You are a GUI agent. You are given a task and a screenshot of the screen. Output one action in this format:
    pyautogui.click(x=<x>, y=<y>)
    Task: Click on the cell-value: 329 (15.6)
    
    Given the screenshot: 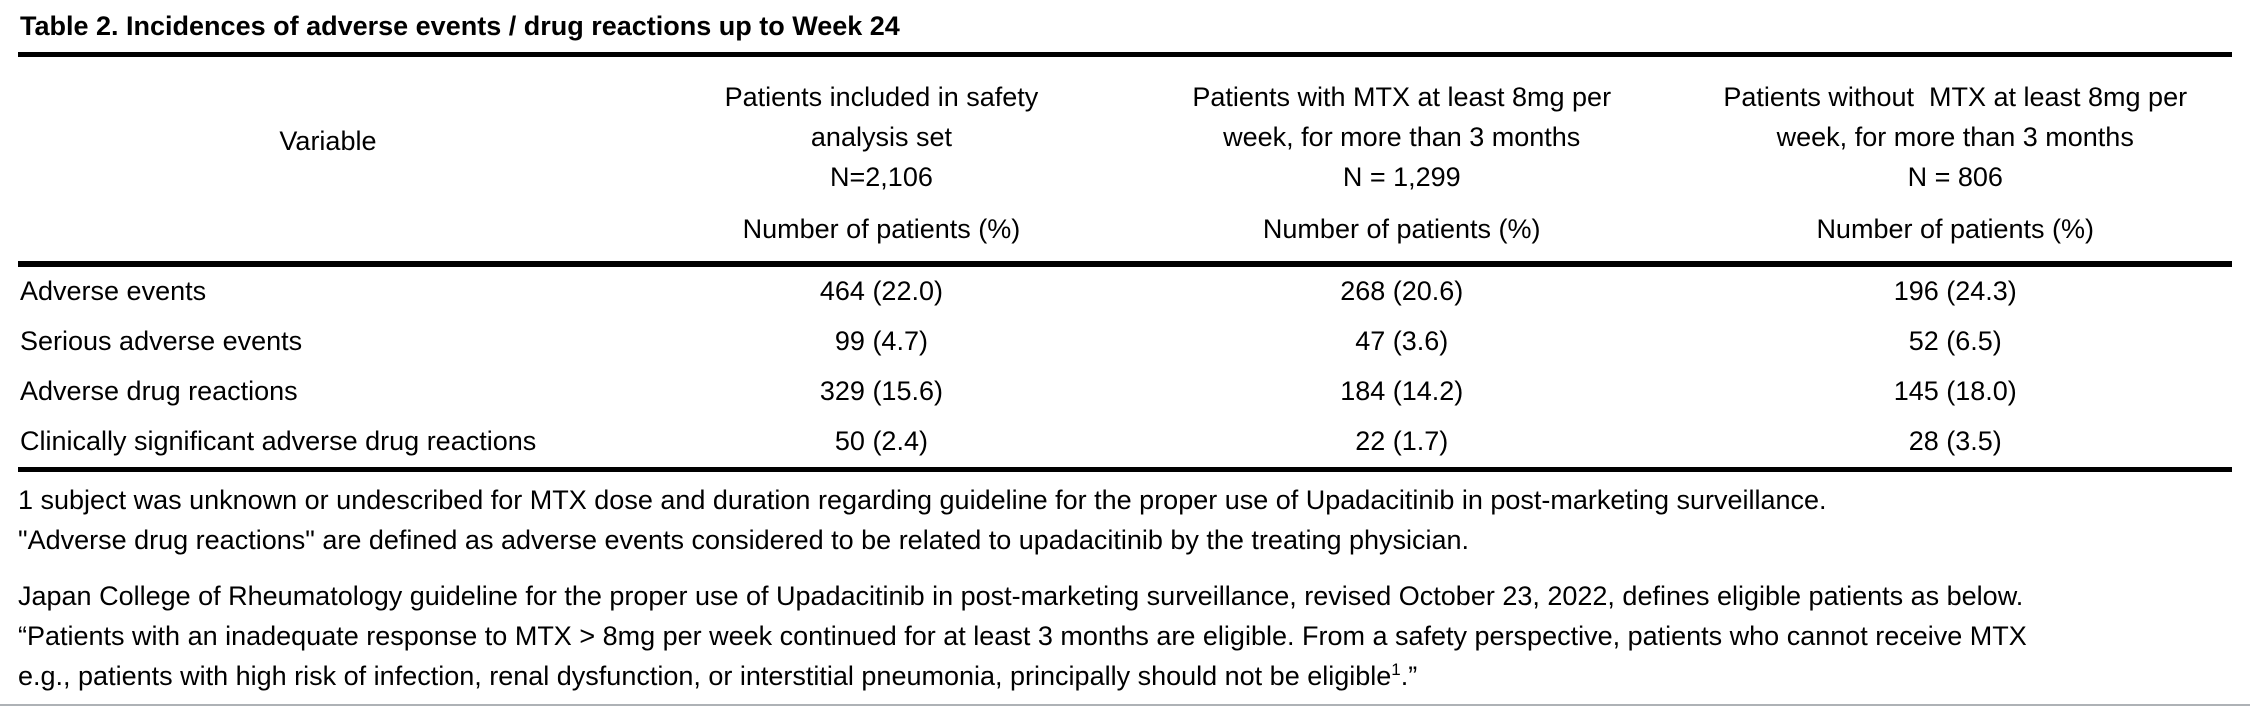 What is the action you would take?
    pyautogui.click(x=881, y=391)
    